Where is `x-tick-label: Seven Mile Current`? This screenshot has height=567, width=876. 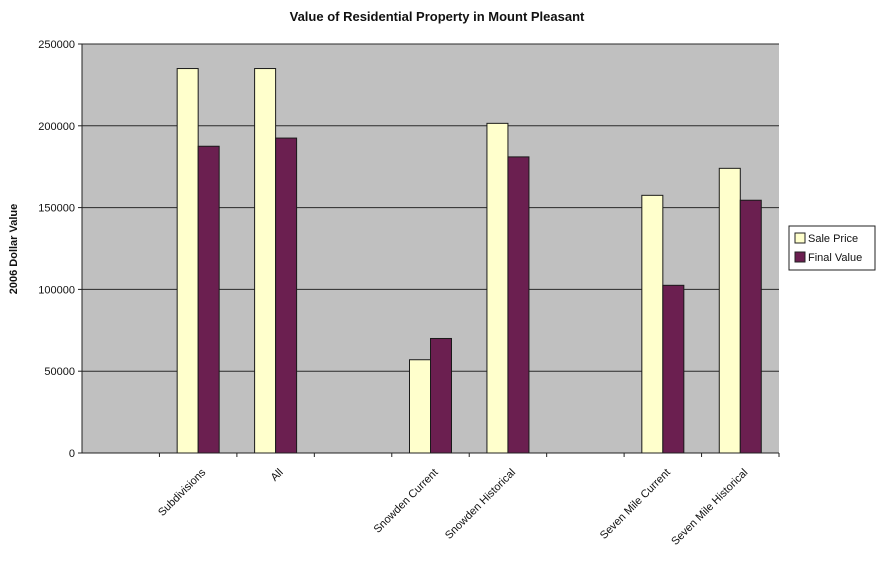 x-tick-label: Seven Mile Current is located at coordinates (635, 504).